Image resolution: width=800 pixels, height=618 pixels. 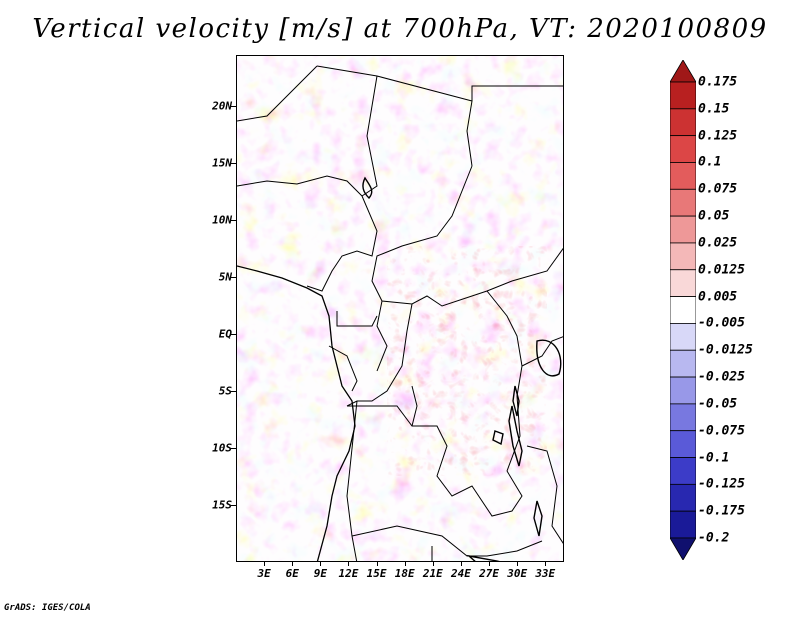 What do you see at coordinates (544, 494) in the screenshot?
I see `border-tanzania-malawi` at bounding box center [544, 494].